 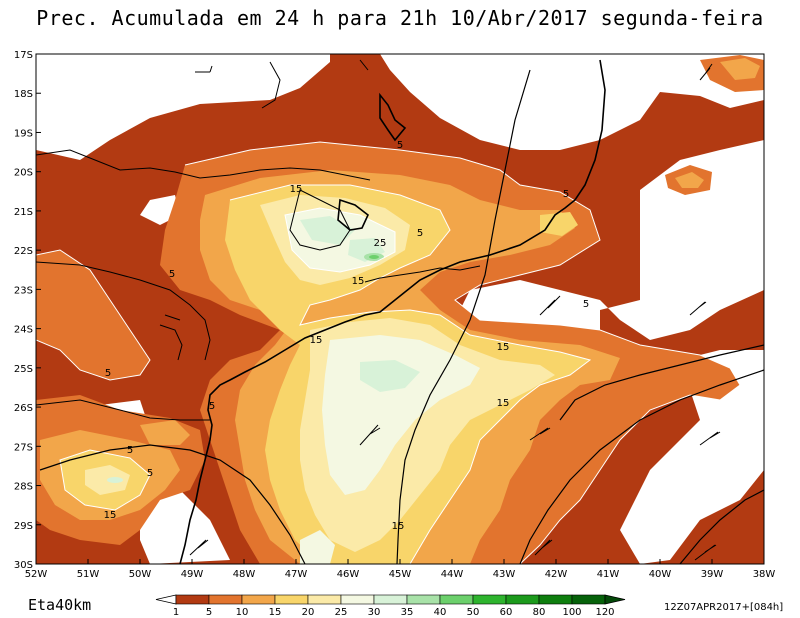 What do you see at coordinates (23, 330) in the screenshot?
I see `lat-tick-label: 24S` at bounding box center [23, 330].